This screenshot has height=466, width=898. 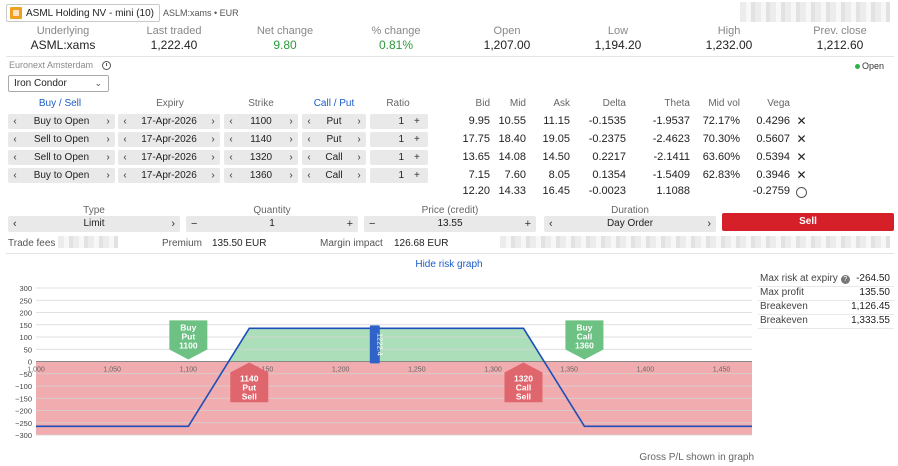 What do you see at coordinates (857, 66) in the screenshot?
I see `status-dot-icon` at bounding box center [857, 66].